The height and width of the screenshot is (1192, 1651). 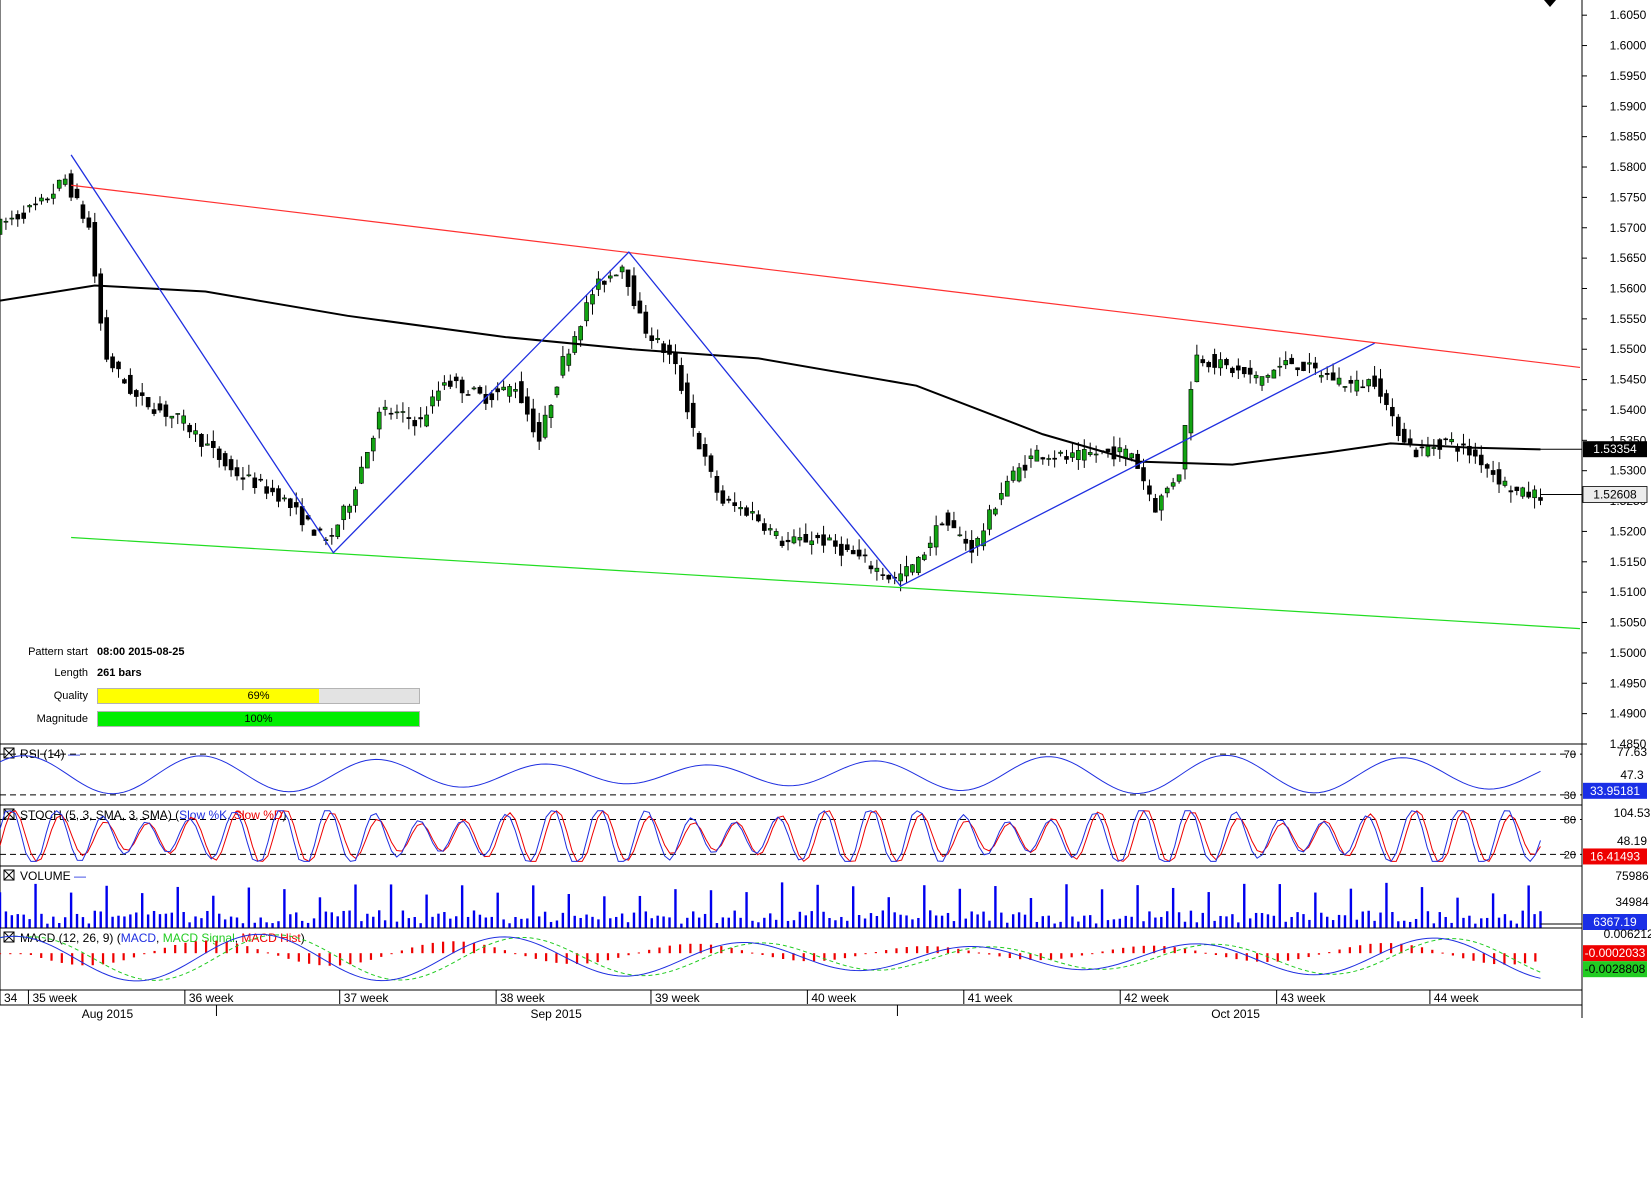 I want to click on length-value: 261 bars, so click(x=119, y=673).